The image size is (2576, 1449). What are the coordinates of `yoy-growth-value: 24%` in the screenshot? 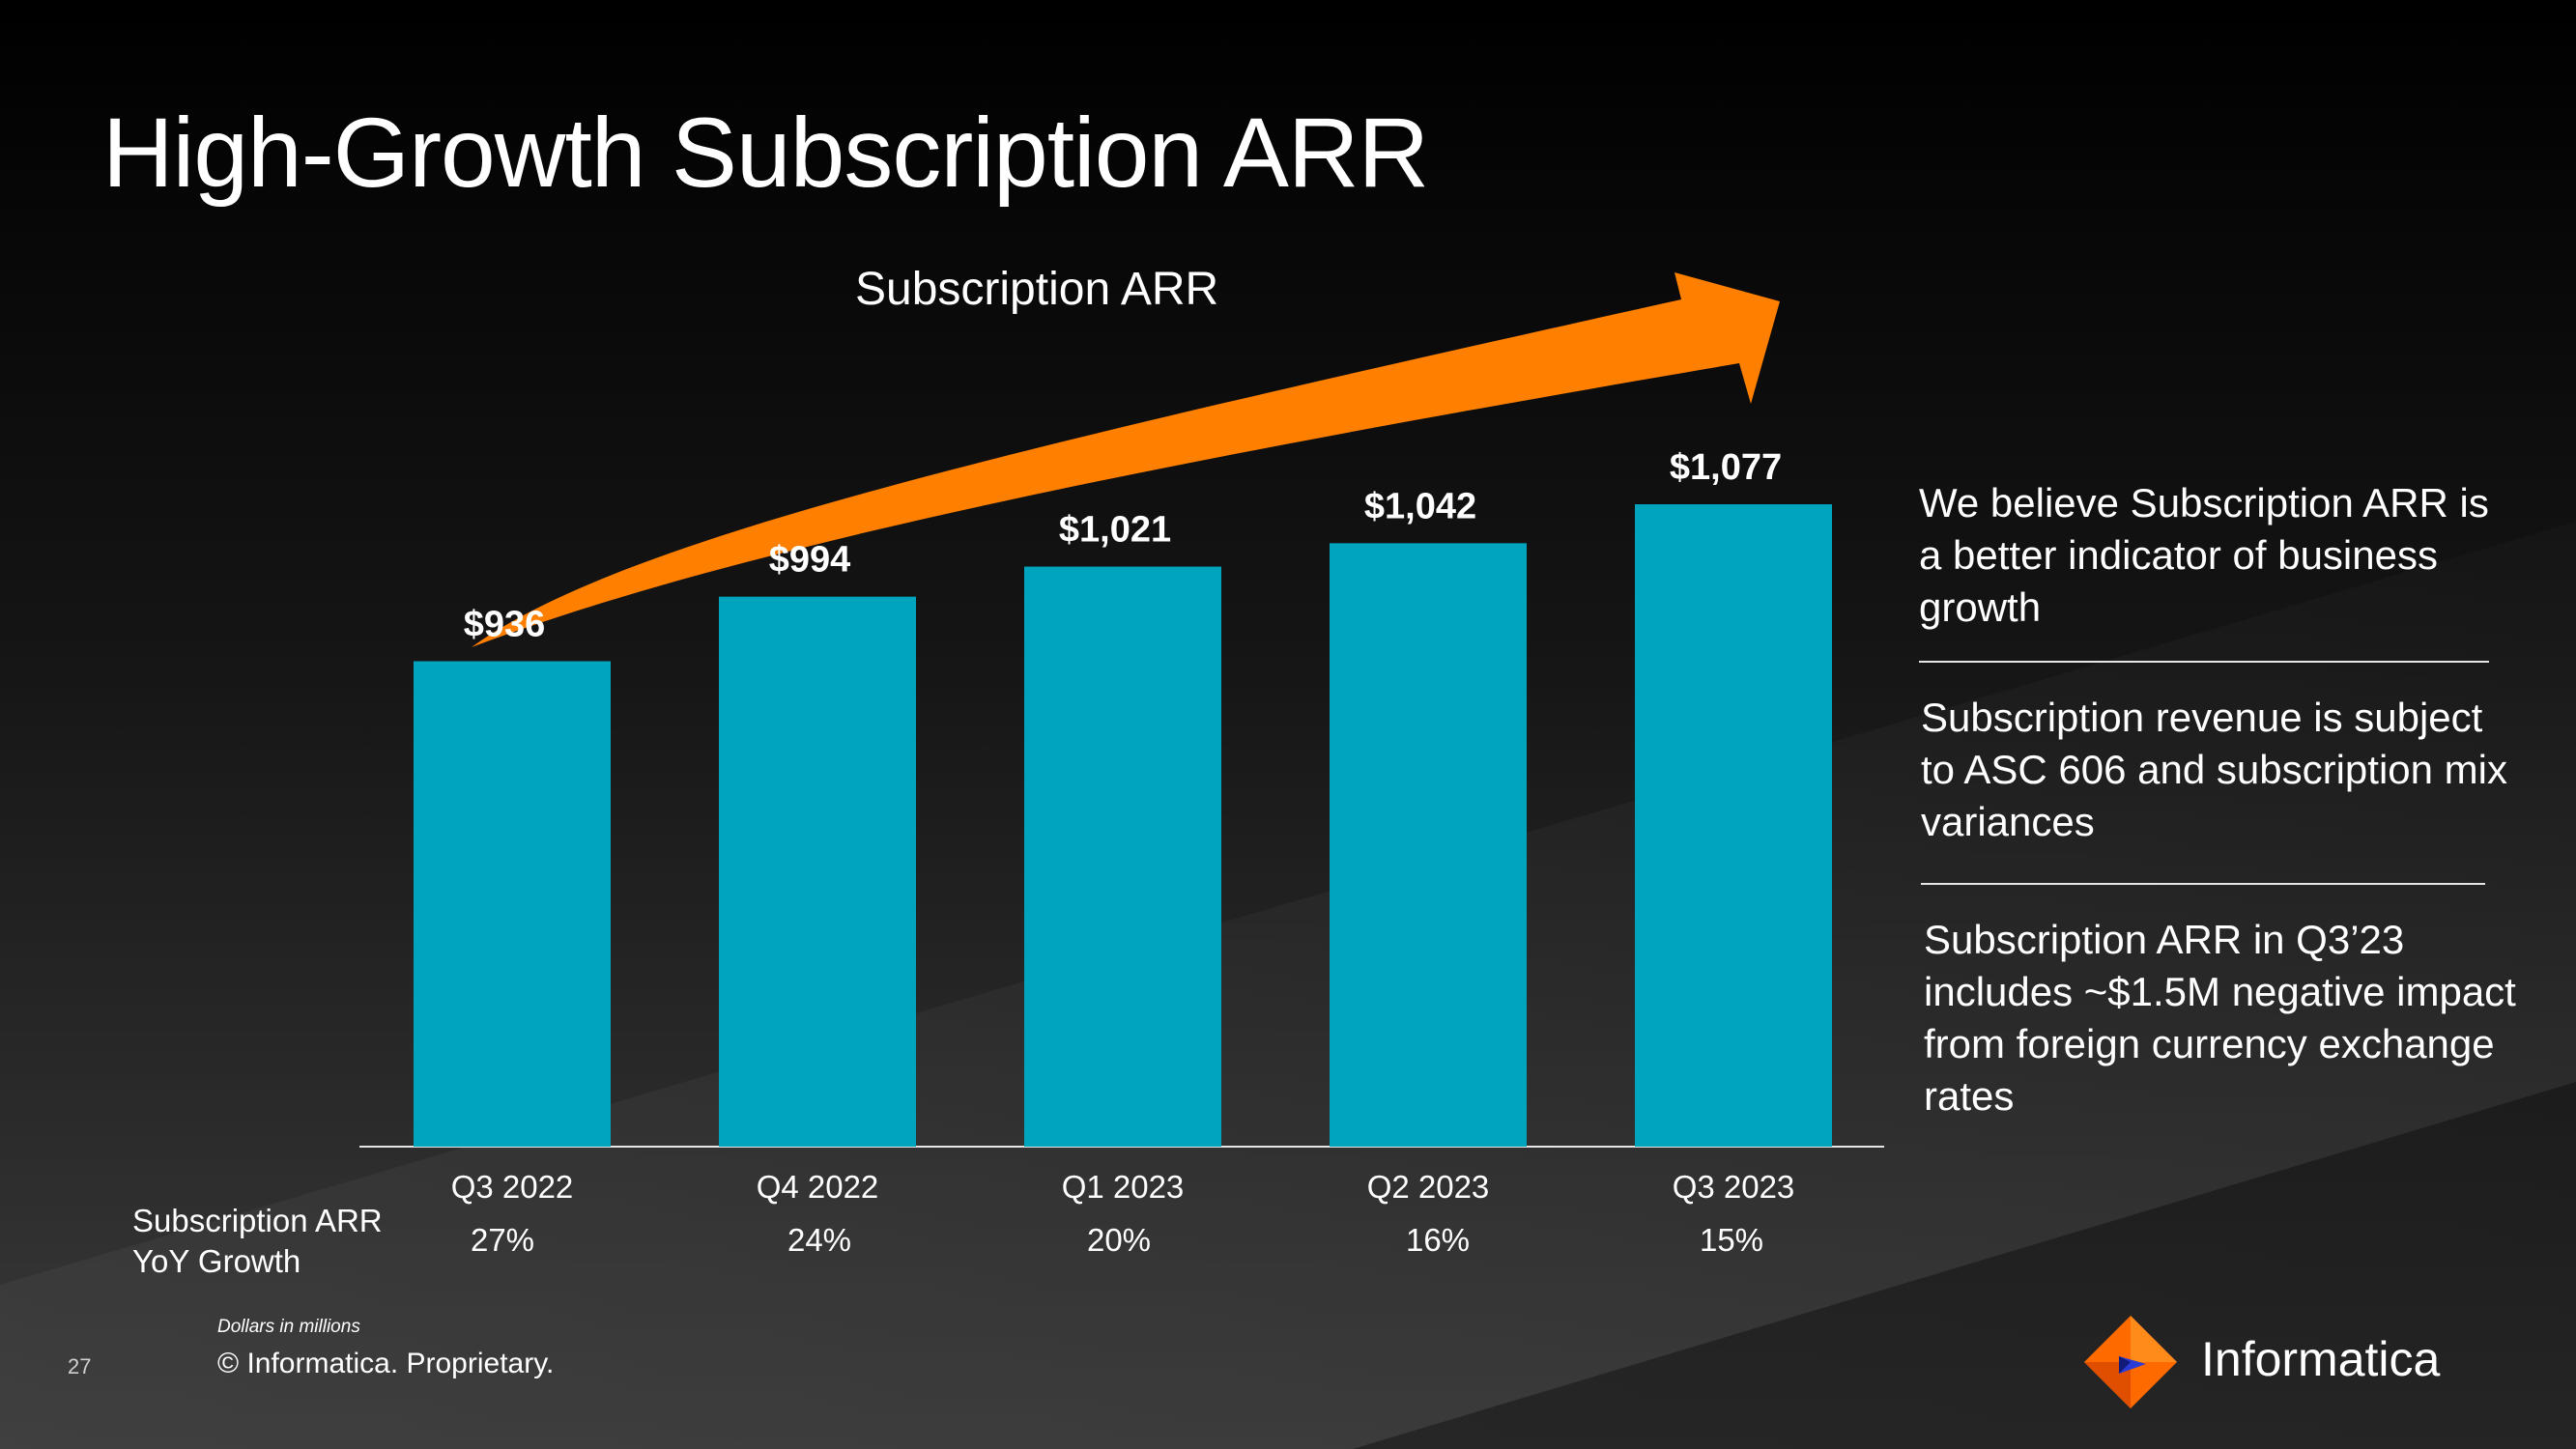 It's located at (819, 1240).